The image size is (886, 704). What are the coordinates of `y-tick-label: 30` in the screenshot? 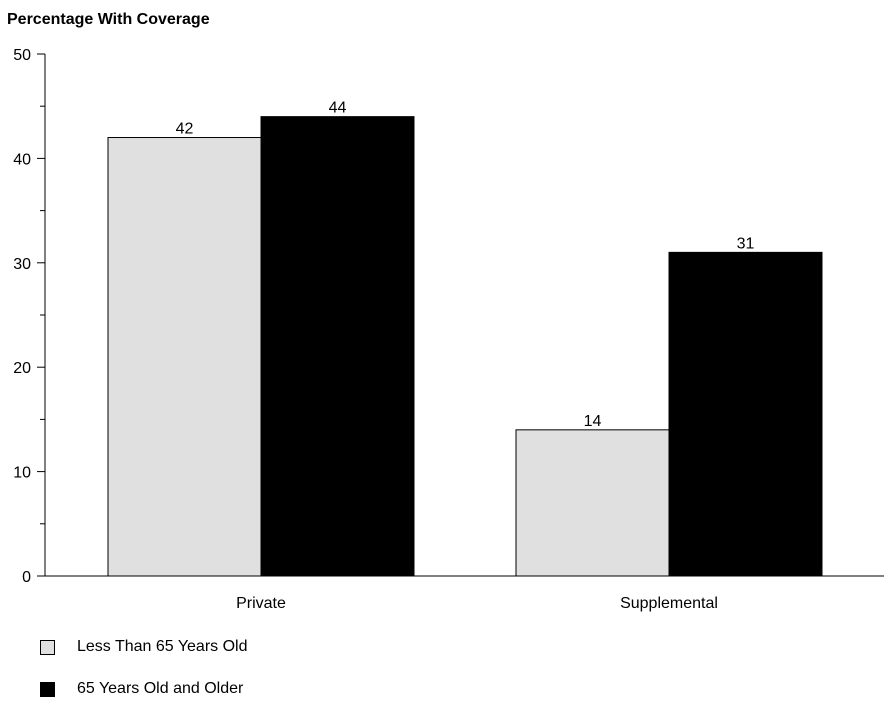 It's located at (22, 264).